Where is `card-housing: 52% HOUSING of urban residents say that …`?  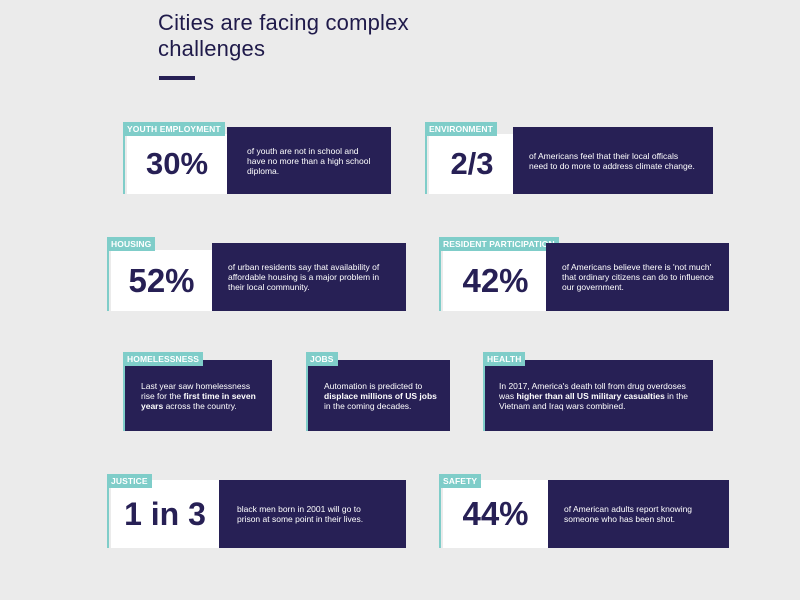
card-housing: 52% HOUSING of urban residents say that … is located at coordinates (256, 274).